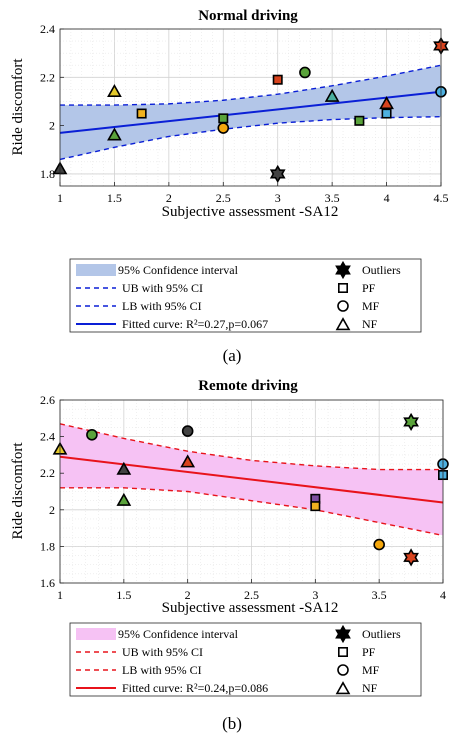 The height and width of the screenshot is (754, 451). What do you see at coordinates (162, 306) in the screenshot?
I see `legend-a-lb-label: LB with 95% CI` at bounding box center [162, 306].